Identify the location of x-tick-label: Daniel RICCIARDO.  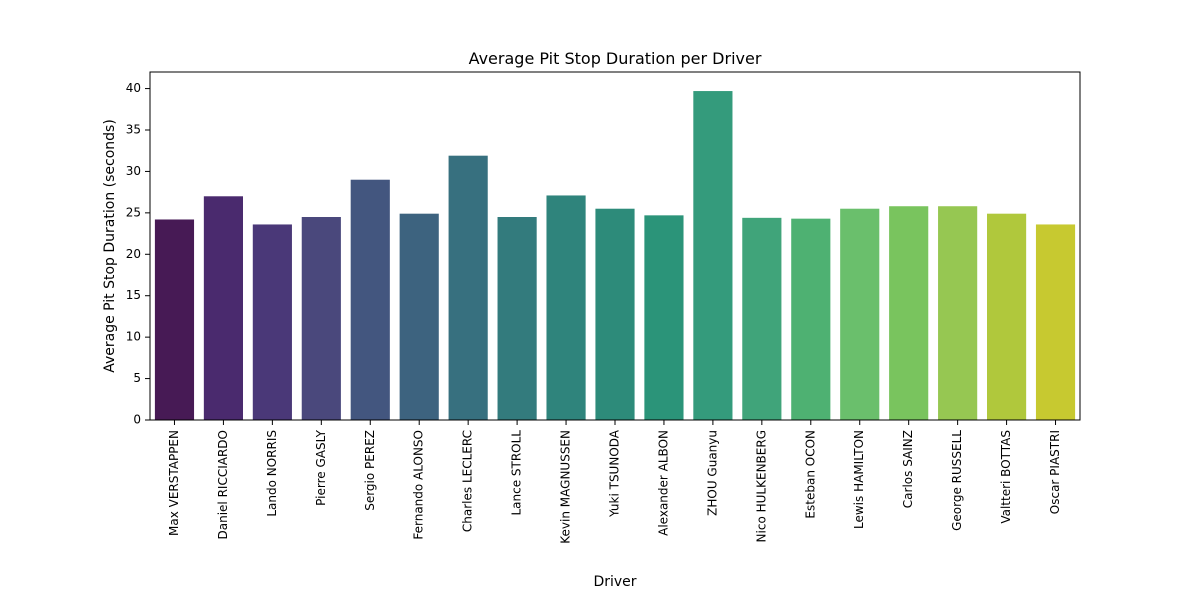
(223, 484).